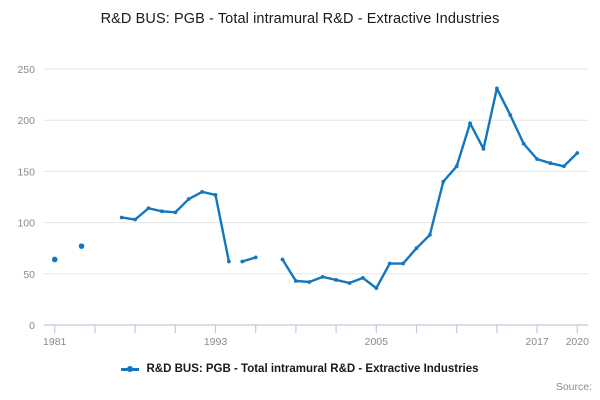 The height and width of the screenshot is (400, 600). I want to click on y-tick-label: 200, so click(26, 121).